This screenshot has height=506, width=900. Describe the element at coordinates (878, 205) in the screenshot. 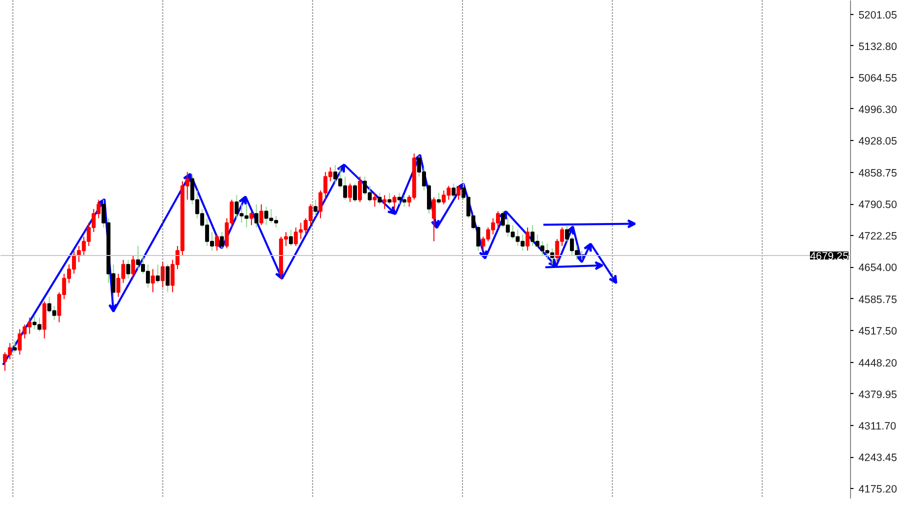

I see `y-tick-label: 4790.50` at that location.